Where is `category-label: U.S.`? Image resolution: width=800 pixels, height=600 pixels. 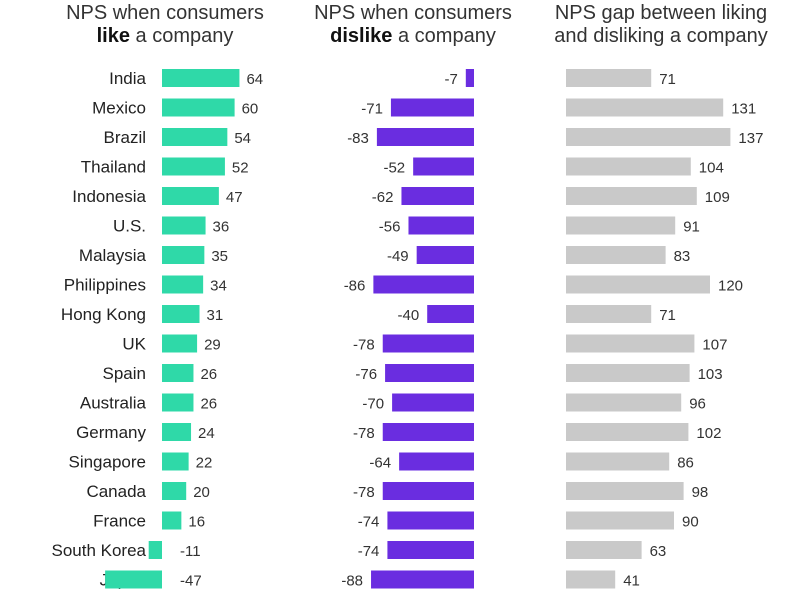 category-label: U.S. is located at coordinates (129, 226).